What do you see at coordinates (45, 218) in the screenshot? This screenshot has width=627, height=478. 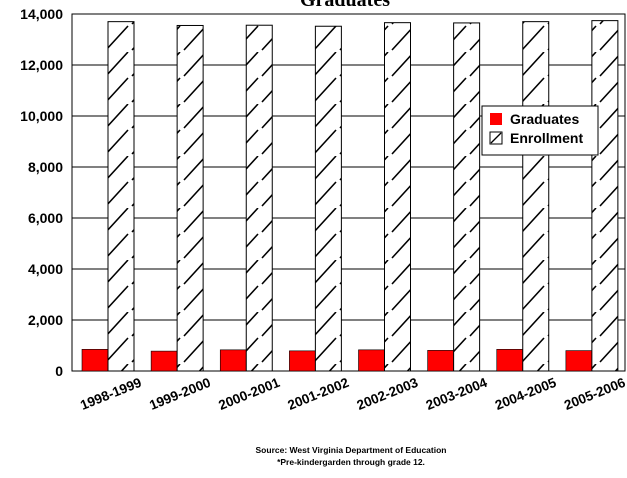 I see `y-tick-label: 6,000` at bounding box center [45, 218].